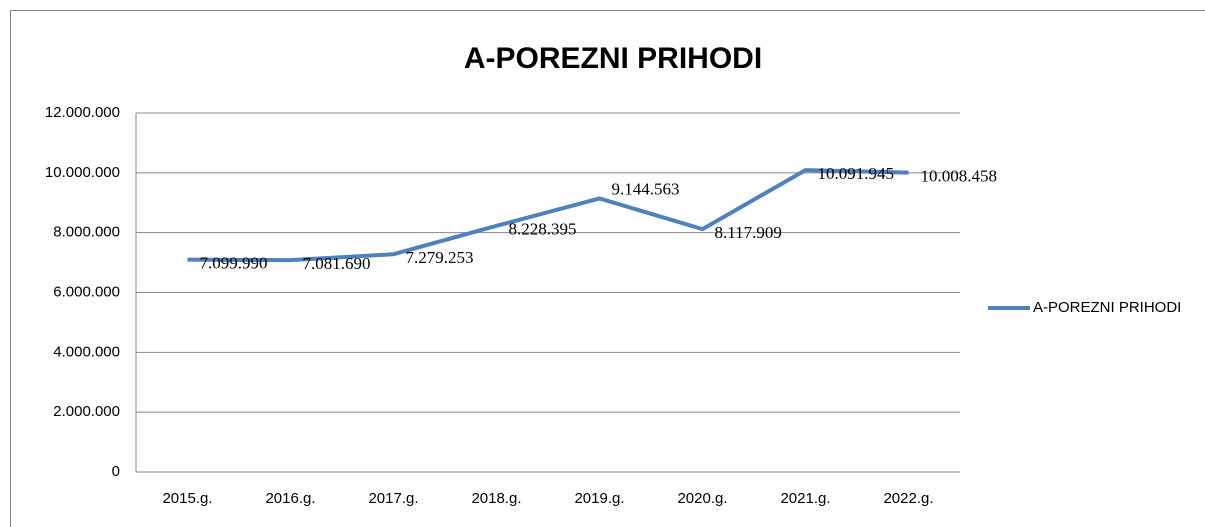 This screenshot has height=527, width=1205. Describe the element at coordinates (856, 173) in the screenshot. I see `data-label: 10.091.945` at that location.